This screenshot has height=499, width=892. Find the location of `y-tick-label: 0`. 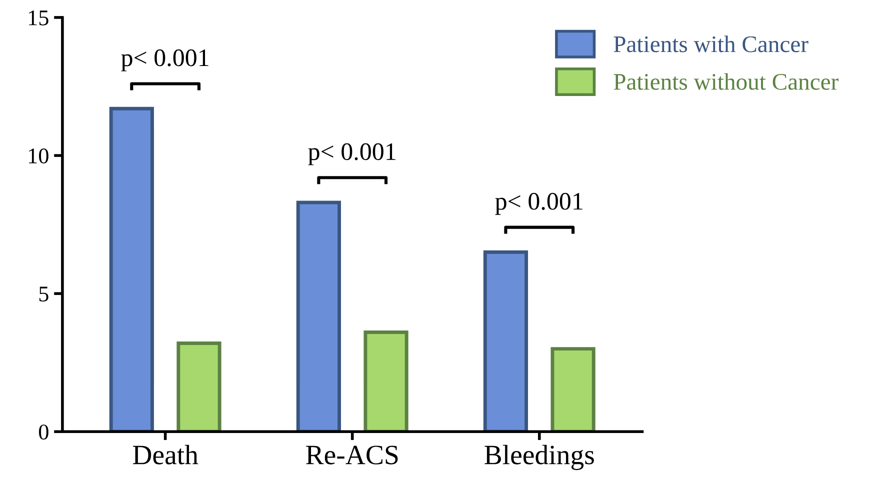

y-tick-label: 0 is located at coordinates (43, 432).